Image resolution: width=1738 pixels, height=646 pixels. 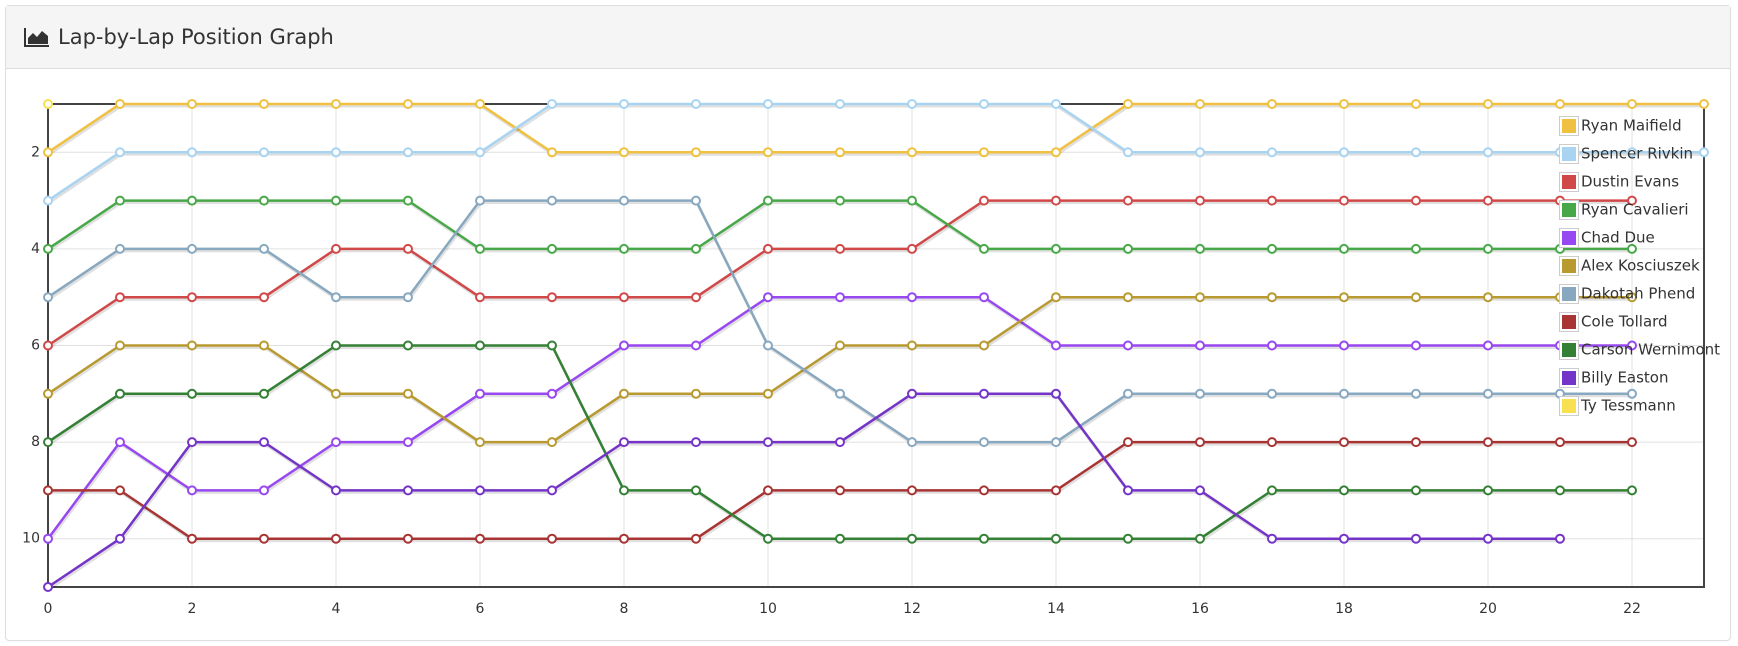 What do you see at coordinates (1631, 126) in the screenshot?
I see `legend-label: Ryan Maifield` at bounding box center [1631, 126].